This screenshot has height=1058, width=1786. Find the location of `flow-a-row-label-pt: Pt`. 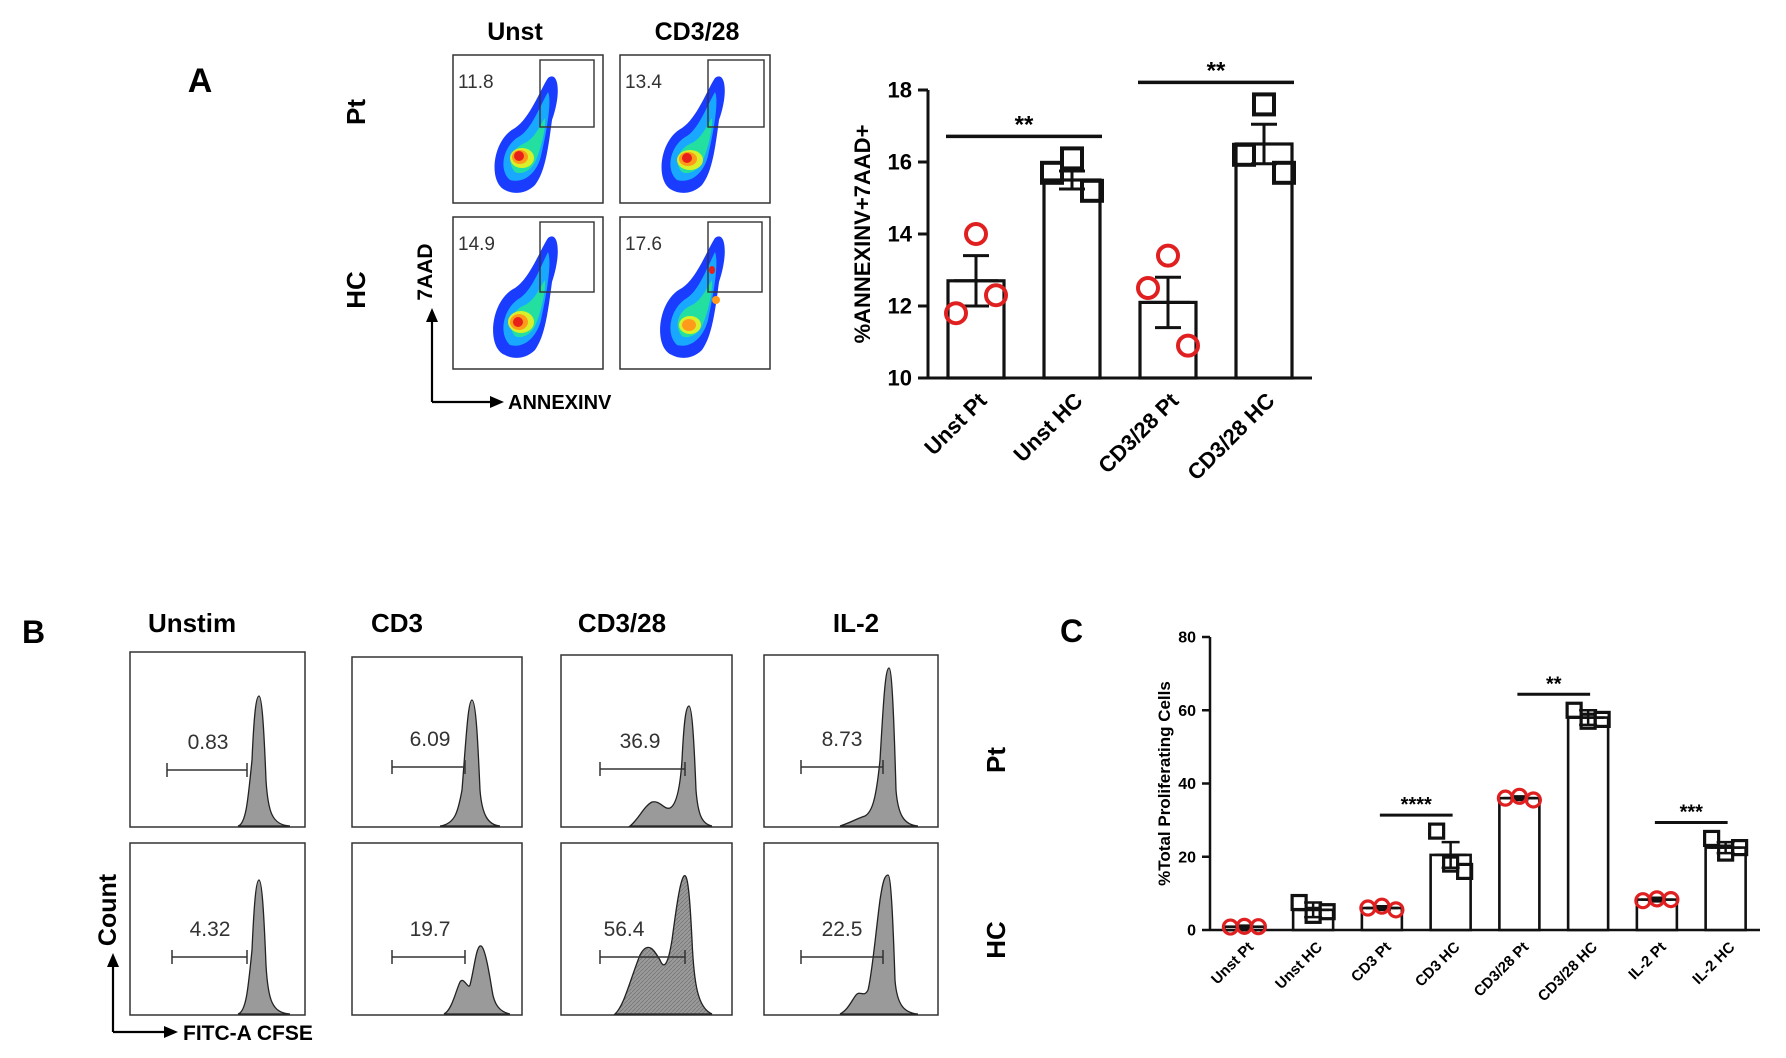

flow-a-row-label-pt: Pt is located at coordinates (356, 112).